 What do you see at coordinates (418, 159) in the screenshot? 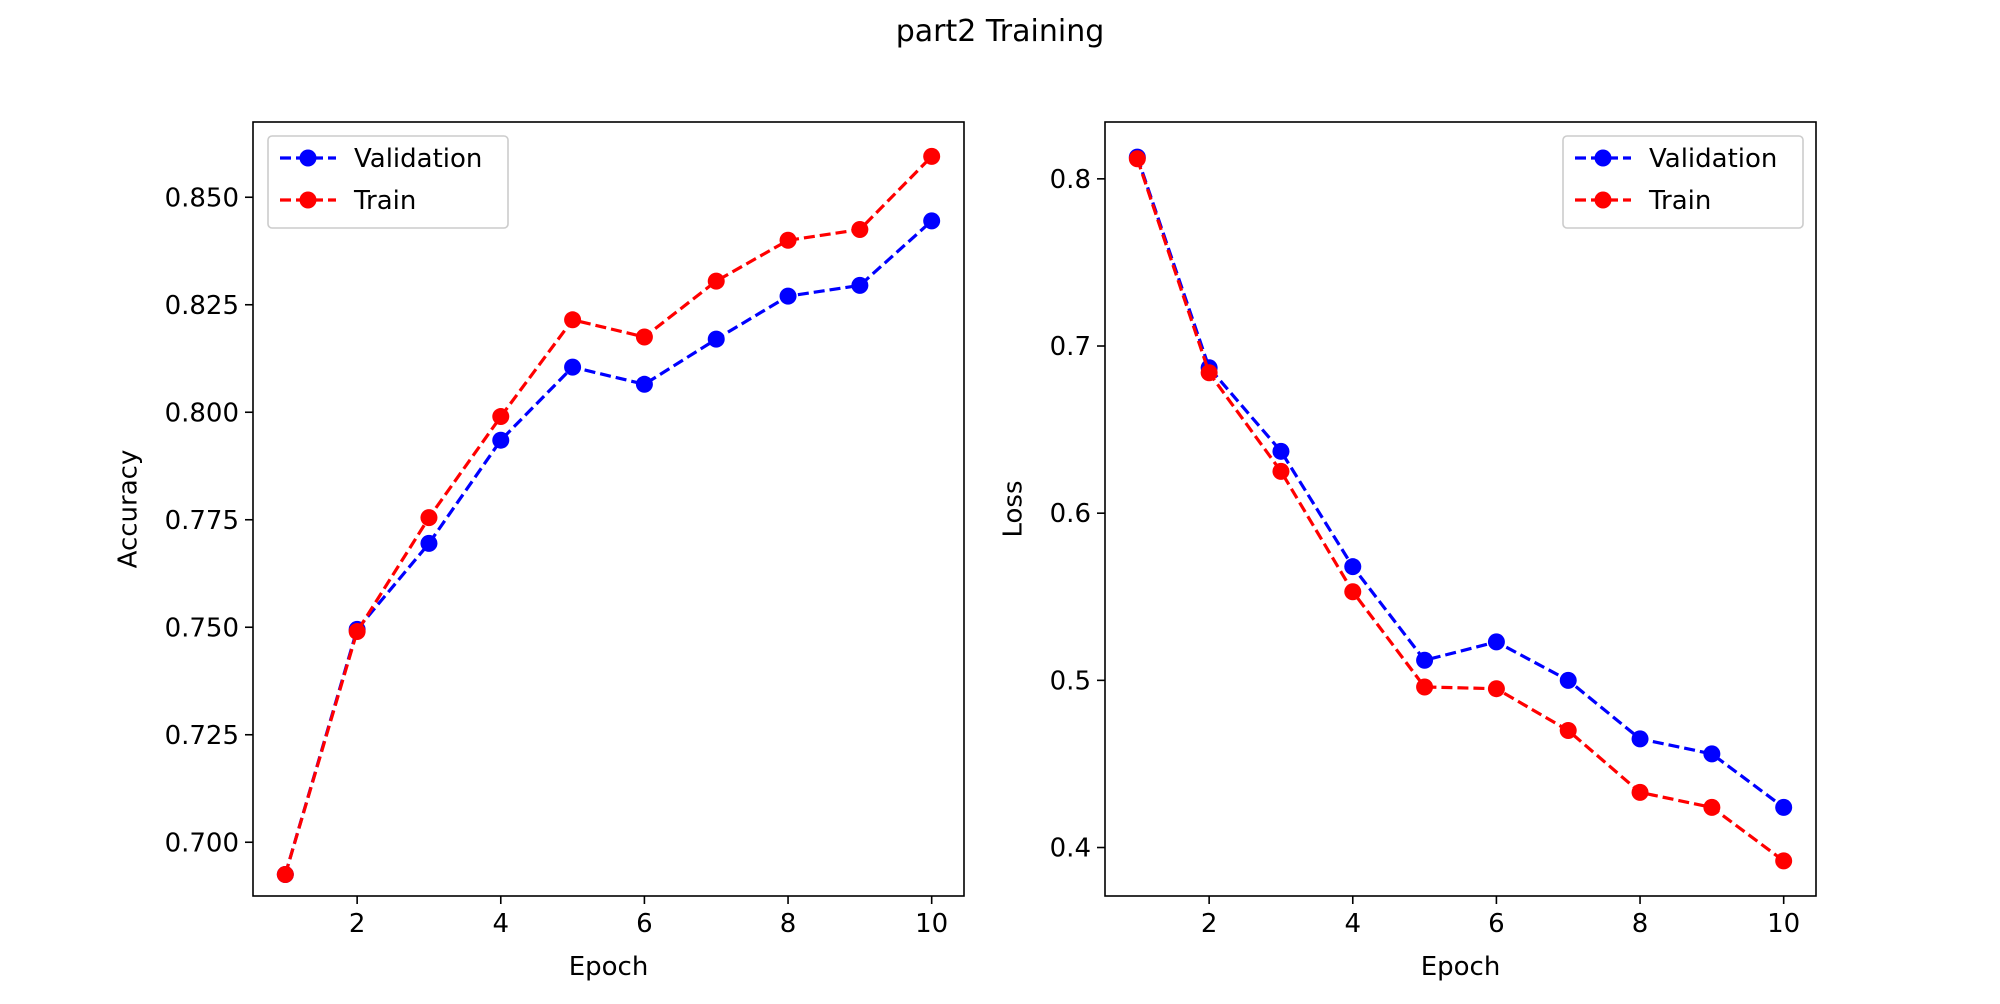
I see `panel-1-legend-label-validation: Validation` at bounding box center [418, 159].